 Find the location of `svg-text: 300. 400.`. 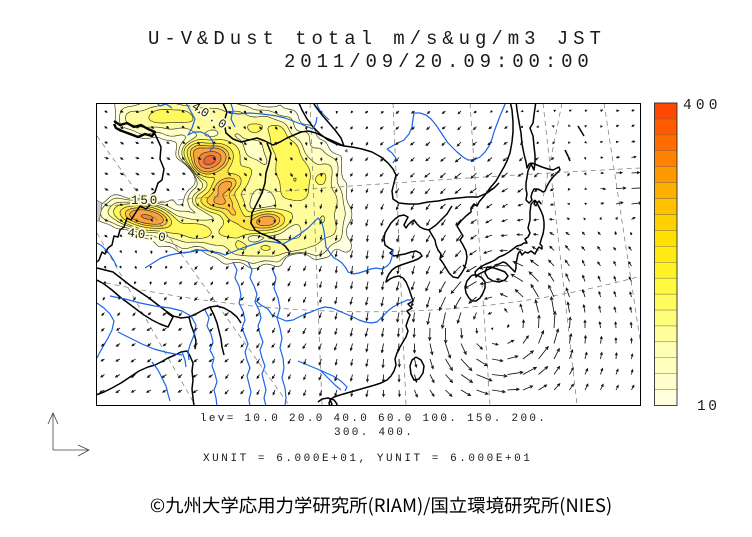

svg-text: 300. 400. is located at coordinates (374, 433).